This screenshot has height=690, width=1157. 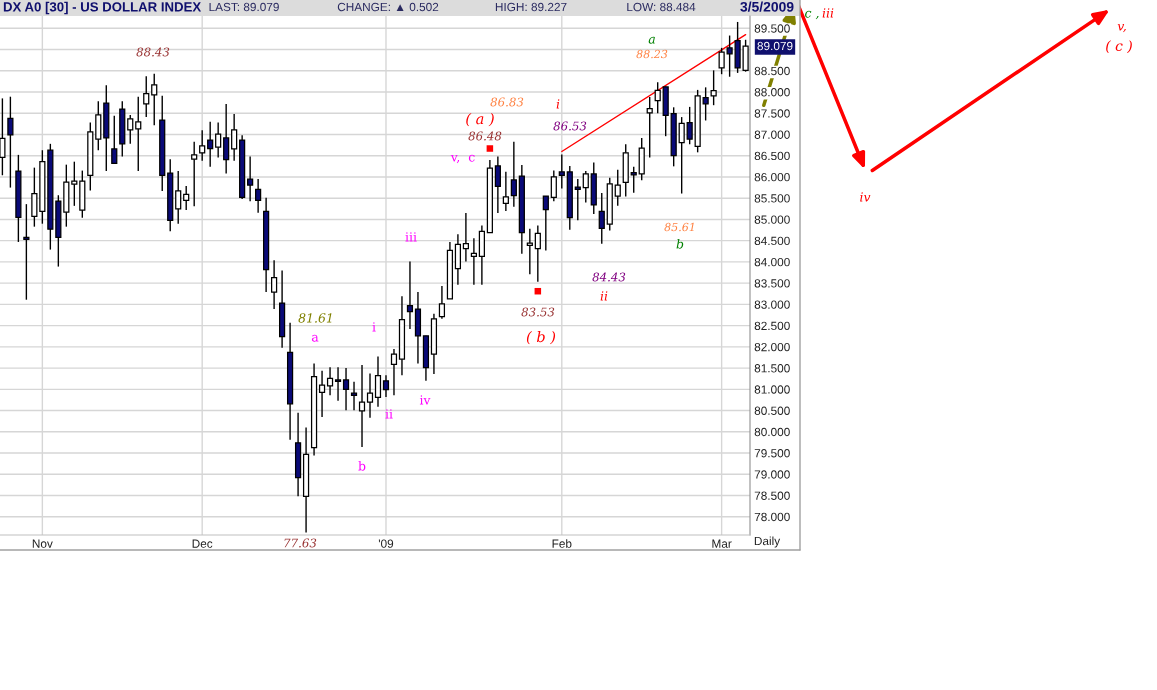 What do you see at coordinates (772, 453) in the screenshot?
I see `y-tick-label: 79.500` at bounding box center [772, 453].